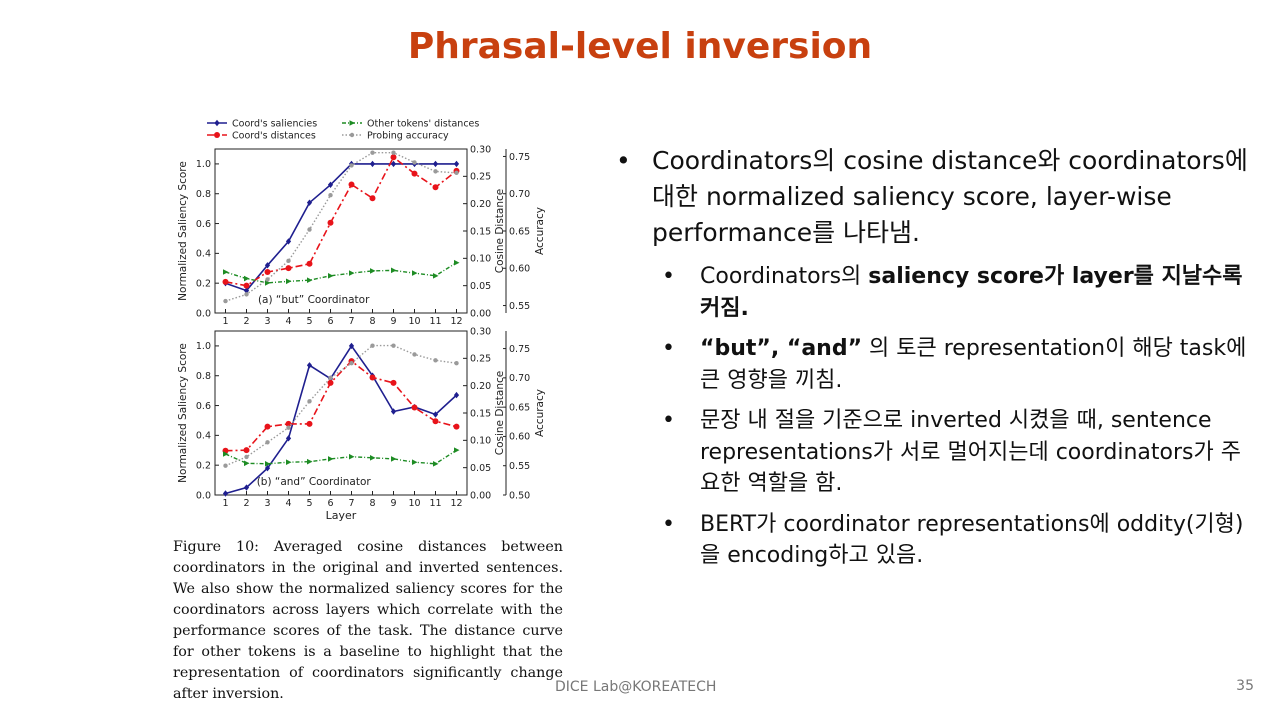 The width and height of the screenshot is (1280, 720). I want to click on y2-tick-label: 0.15, so click(480, 413).